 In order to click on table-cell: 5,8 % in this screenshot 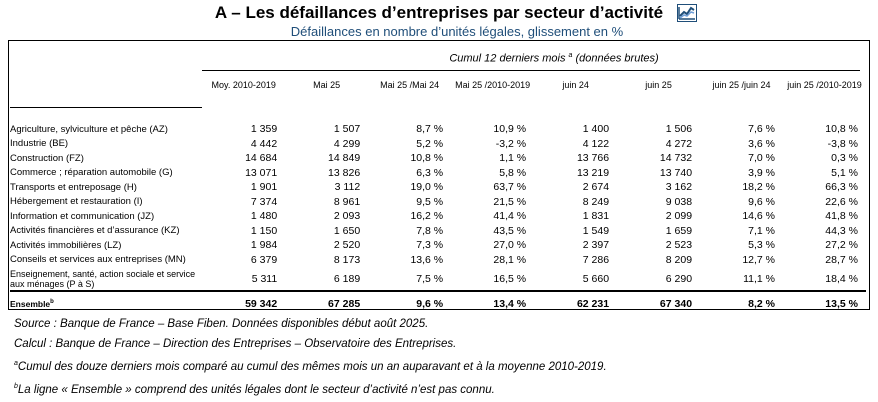, I will do `click(513, 172)`.